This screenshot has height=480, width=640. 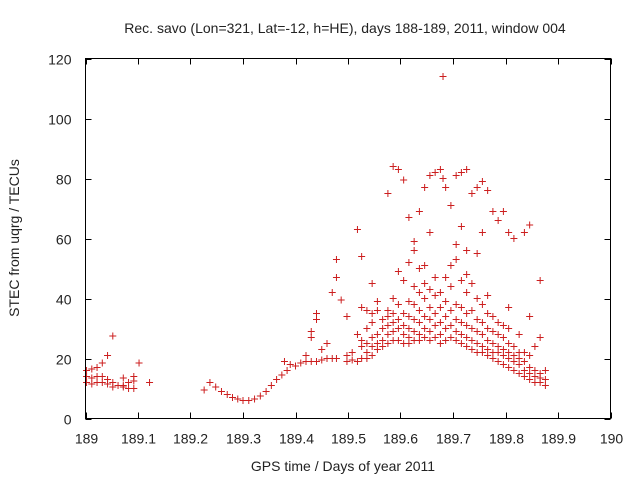 I want to click on x-tick-label: 189.8, so click(x=506, y=439).